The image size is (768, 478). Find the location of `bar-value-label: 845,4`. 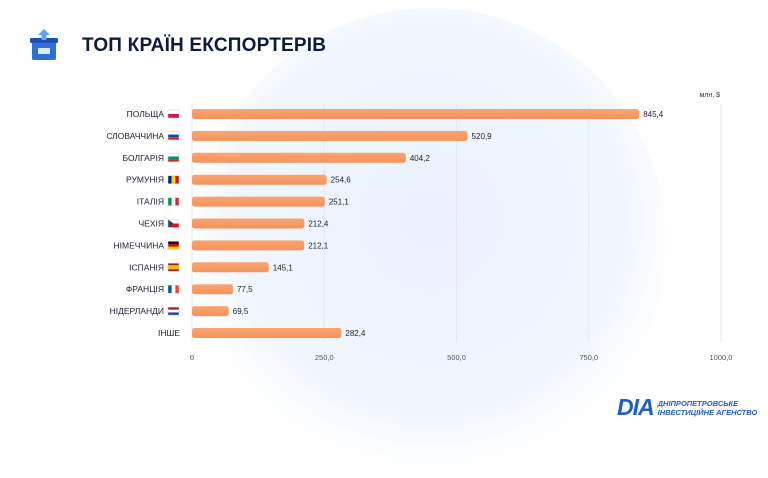

bar-value-label: 845,4 is located at coordinates (653, 114).